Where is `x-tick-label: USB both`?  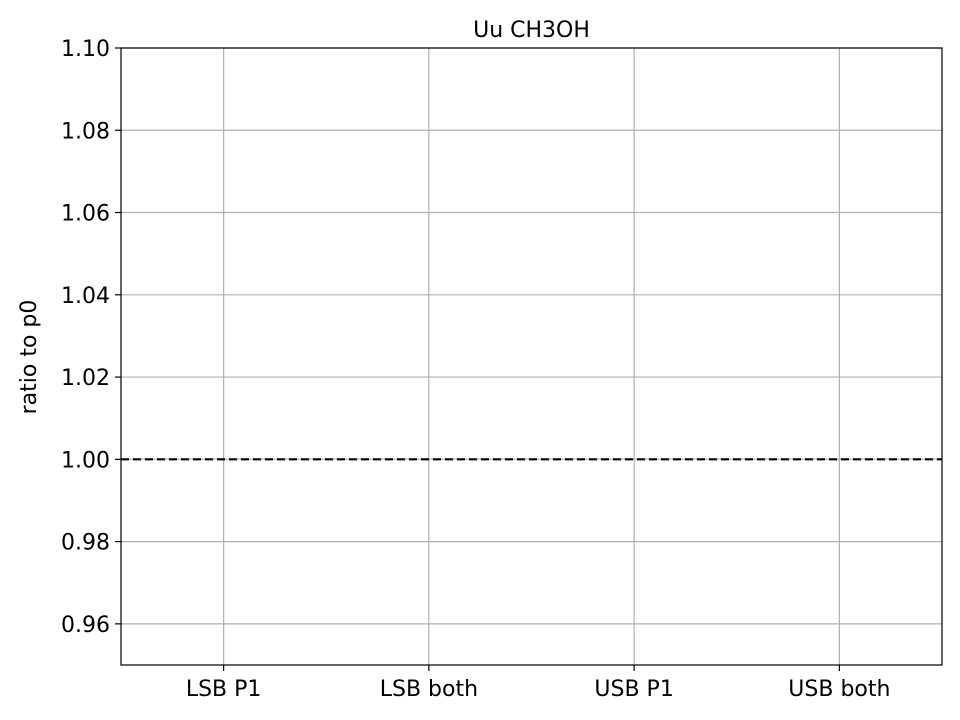
x-tick-label: USB both is located at coordinates (839, 689).